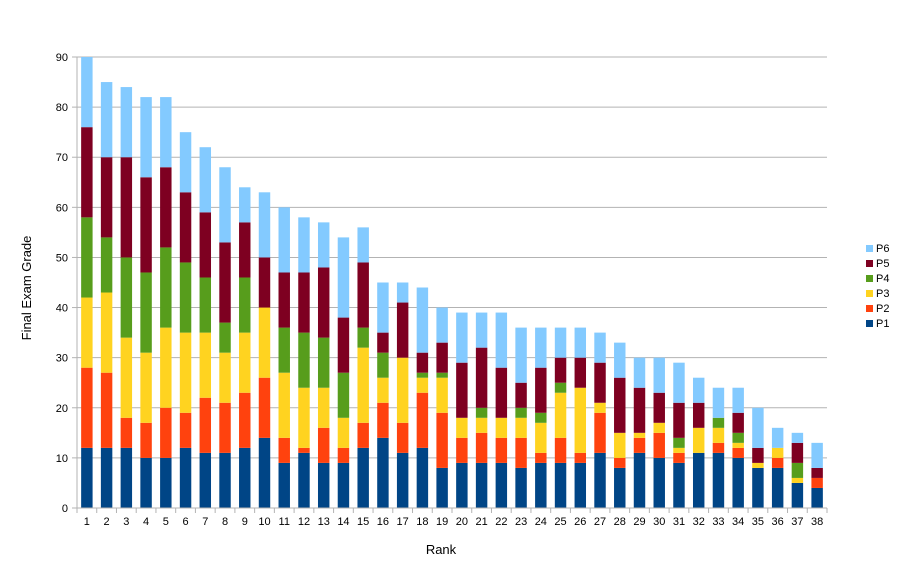 The image size is (900, 575). What do you see at coordinates (738, 522) in the screenshot?
I see `x-tick-label: 34` at bounding box center [738, 522].